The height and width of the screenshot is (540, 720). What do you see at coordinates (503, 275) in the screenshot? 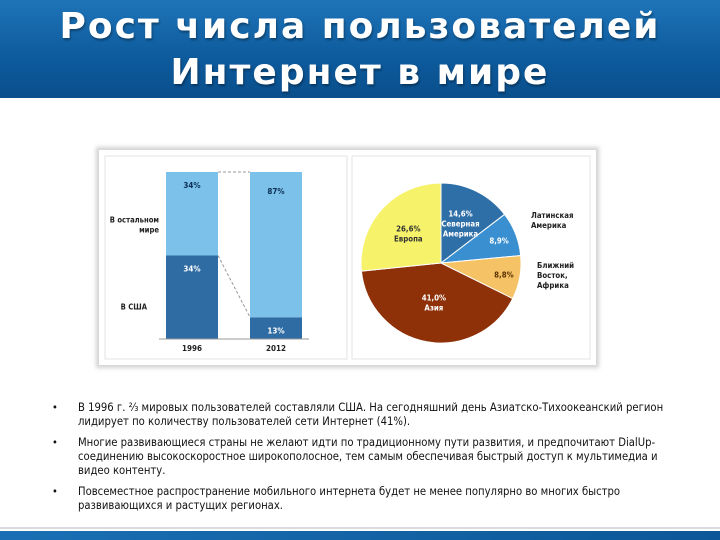
I see `pie-slice-label: 8,8%` at bounding box center [503, 275].